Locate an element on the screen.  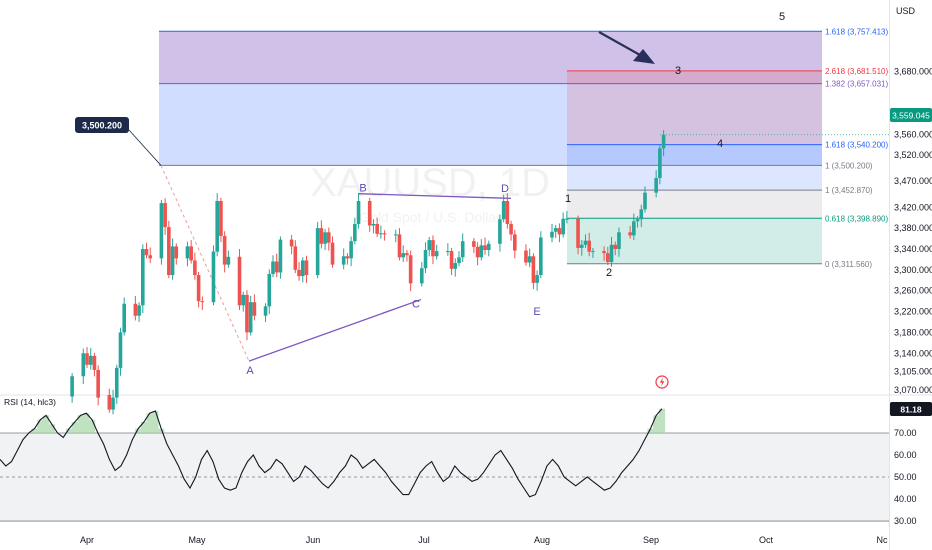
wave-label: C is located at coordinates (416, 304).